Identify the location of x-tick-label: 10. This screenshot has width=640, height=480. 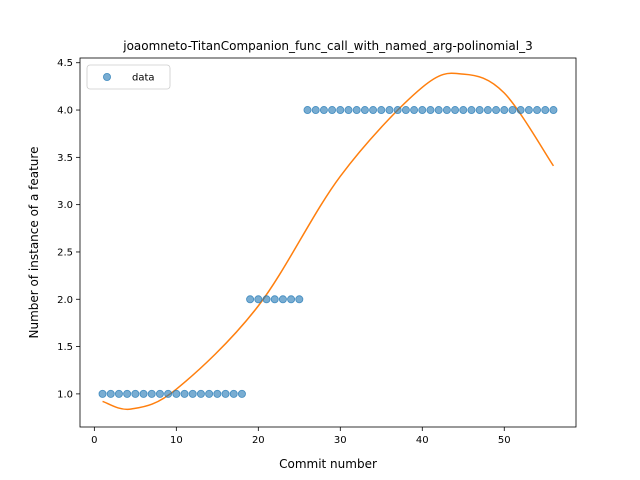
(176, 440).